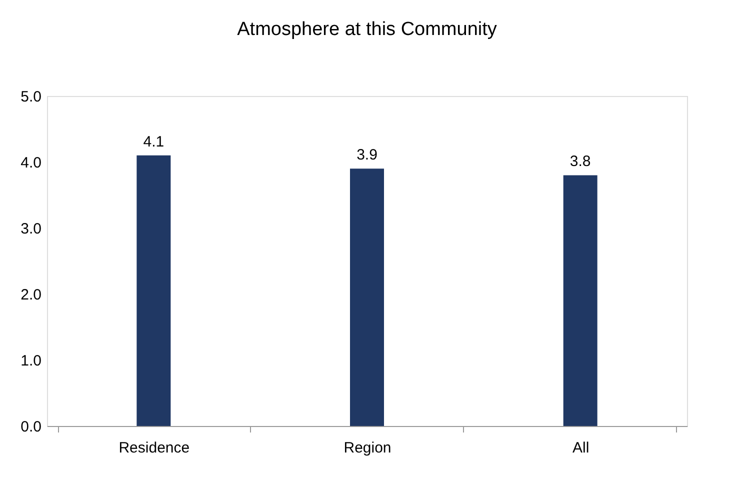  I want to click on y-tick-label: 2.0, so click(31, 295).